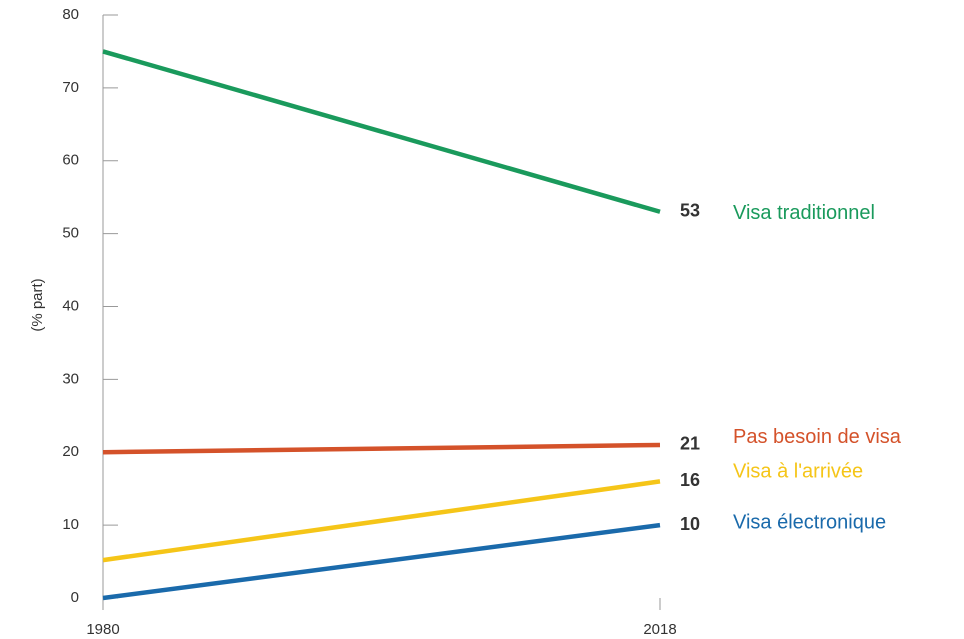 Image resolution: width=964 pixels, height=639 pixels. I want to click on y-axis-label: (% part), so click(37, 304).